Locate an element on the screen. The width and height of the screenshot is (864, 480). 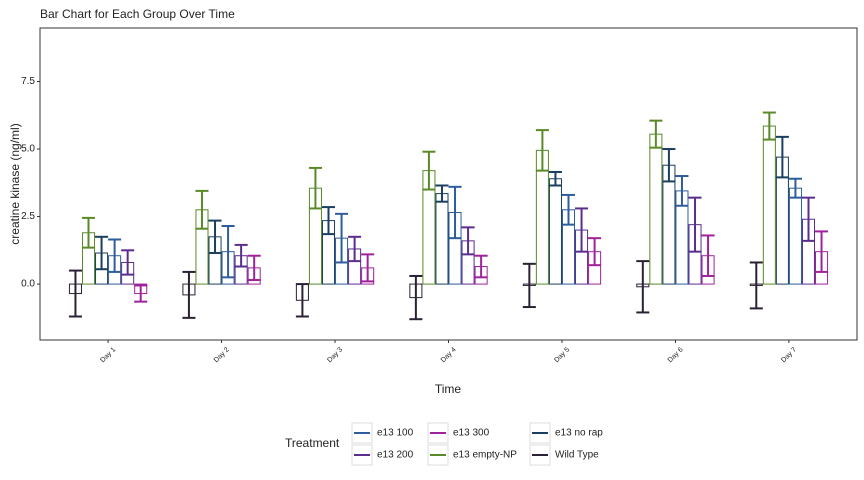
legend-label: e13 300 is located at coordinates (471, 433).